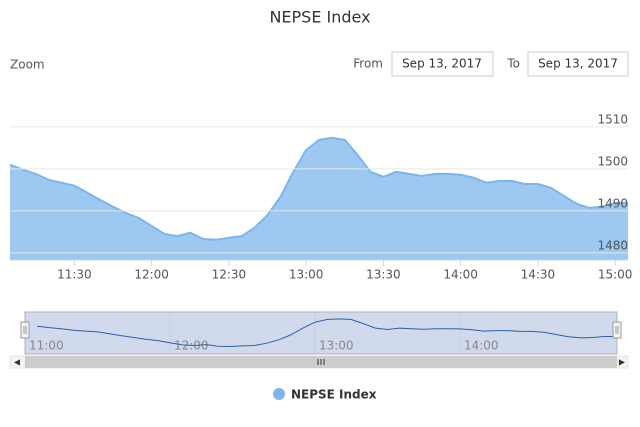 This screenshot has width=640, height=427. Describe the element at coordinates (27, 65) in the screenshot. I see `zoom-label: Zoom` at that location.